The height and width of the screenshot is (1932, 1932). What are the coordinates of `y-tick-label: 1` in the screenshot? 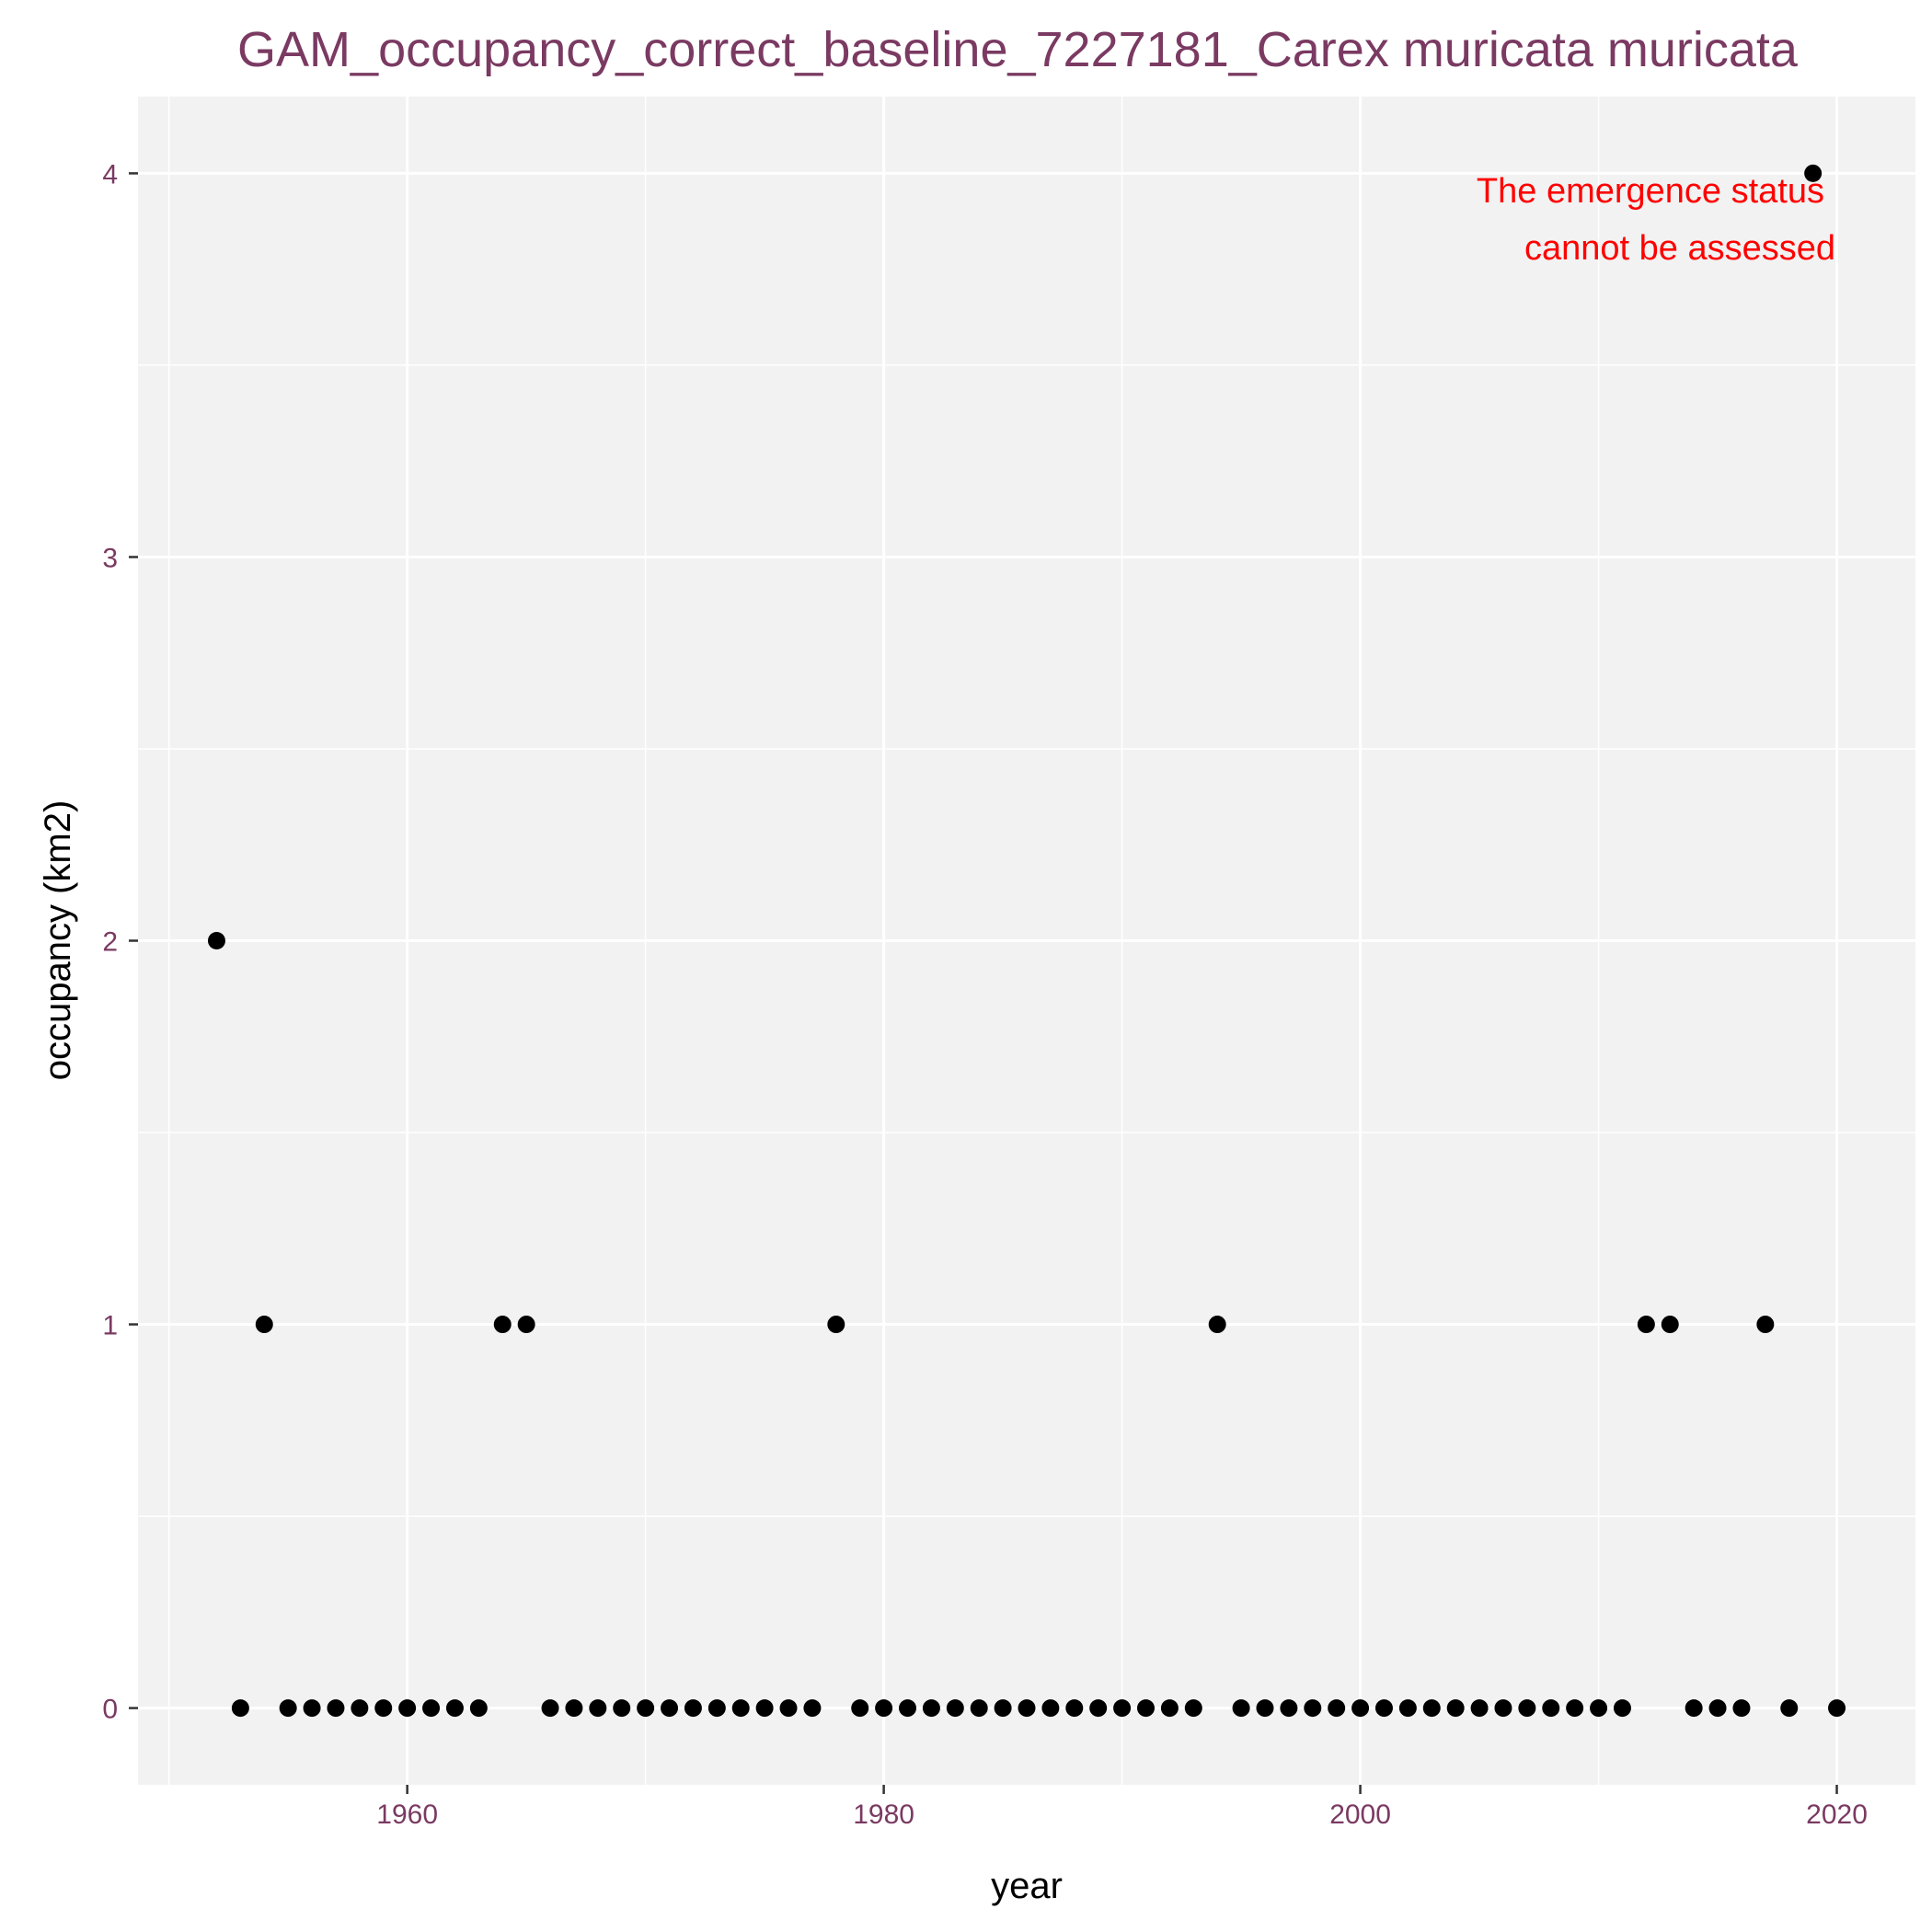 It's located at (110, 1326).